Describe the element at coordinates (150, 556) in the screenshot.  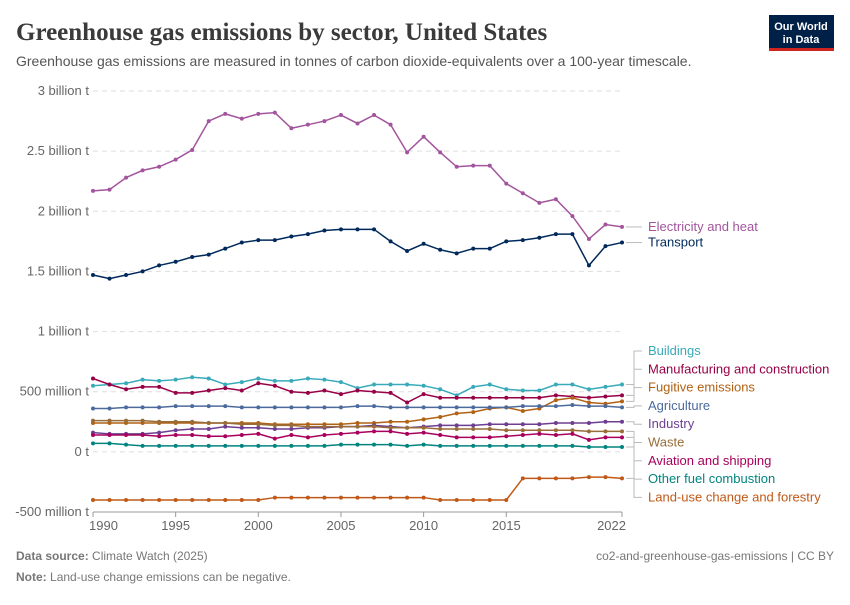
I see `source-text: Climate Watch (2025)` at that location.